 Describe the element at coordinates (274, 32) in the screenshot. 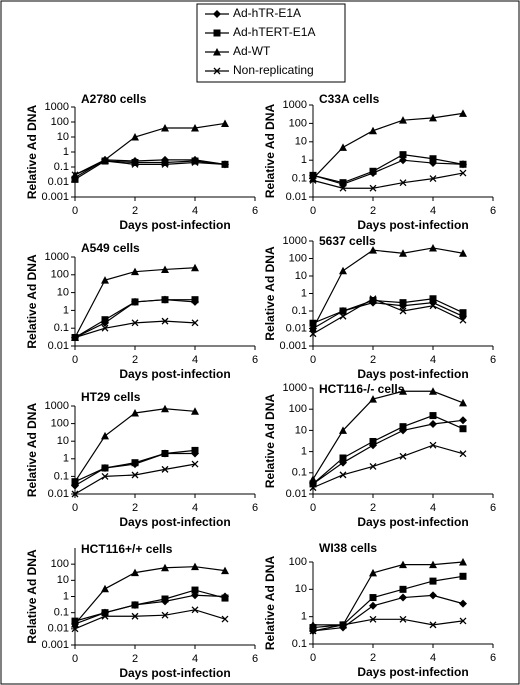

I see `legend-label: Ad-hTERT-E1A` at that location.